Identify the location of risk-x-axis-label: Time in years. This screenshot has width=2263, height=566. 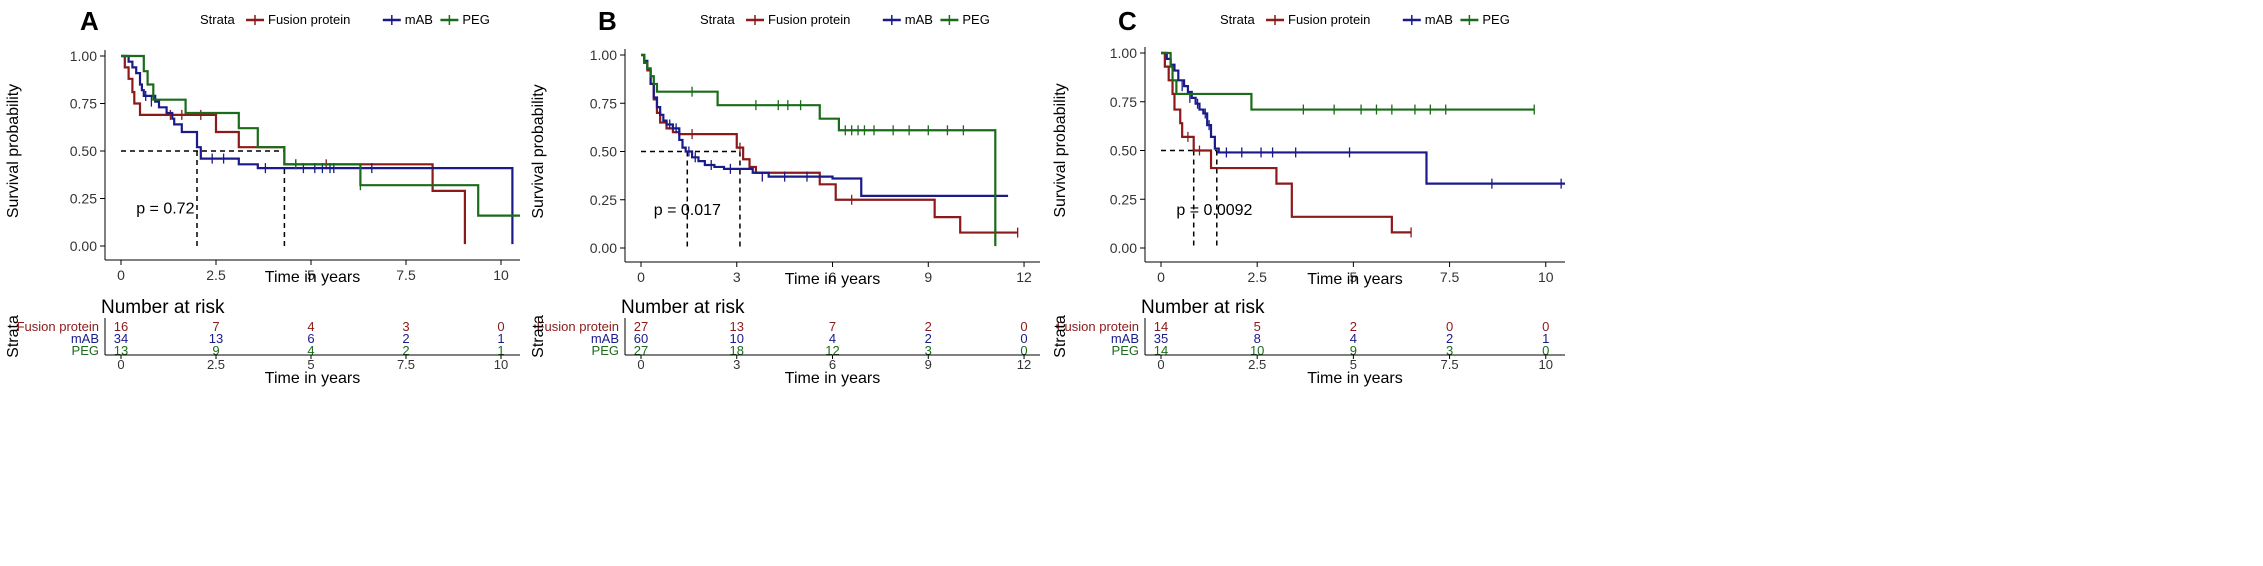
(832, 378).